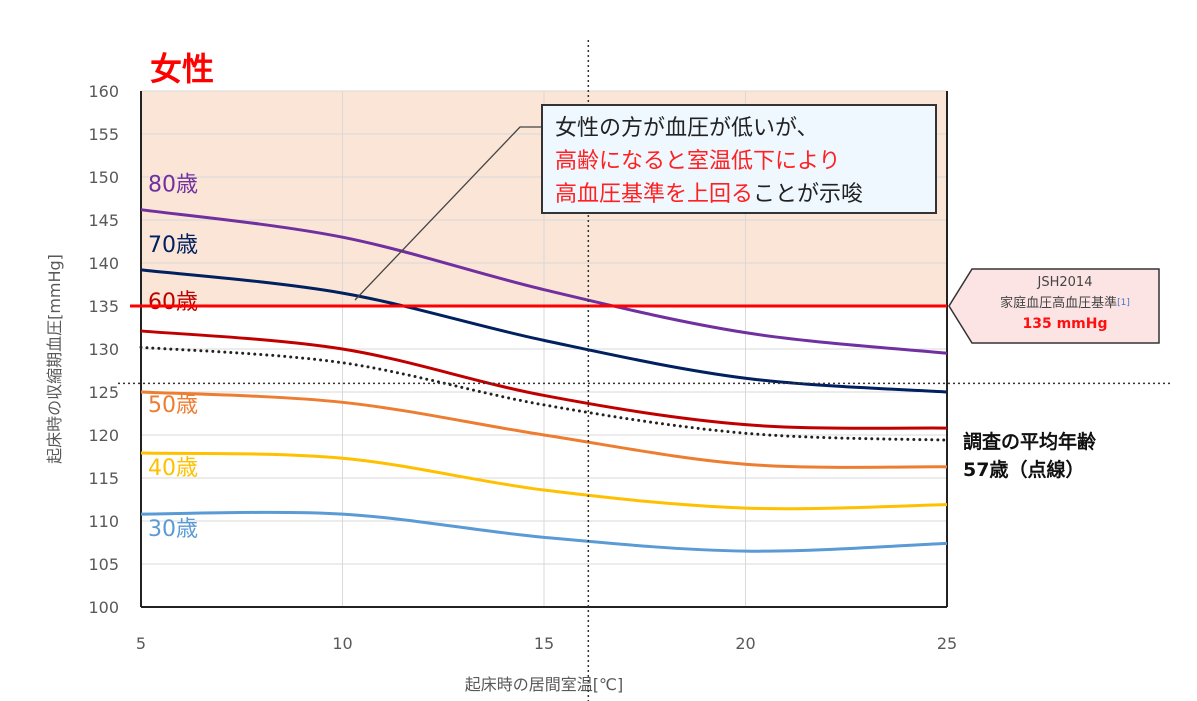 This screenshot has width=1197, height=701. I want to click on callout-line-3: 高血圧基準を上回ることが示唆, so click(745, 194).